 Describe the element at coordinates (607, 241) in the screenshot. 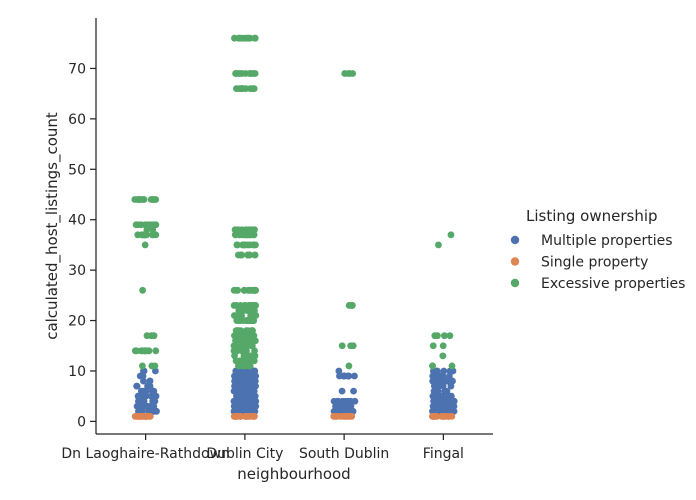

I see `legend-label: Multiple properties` at that location.